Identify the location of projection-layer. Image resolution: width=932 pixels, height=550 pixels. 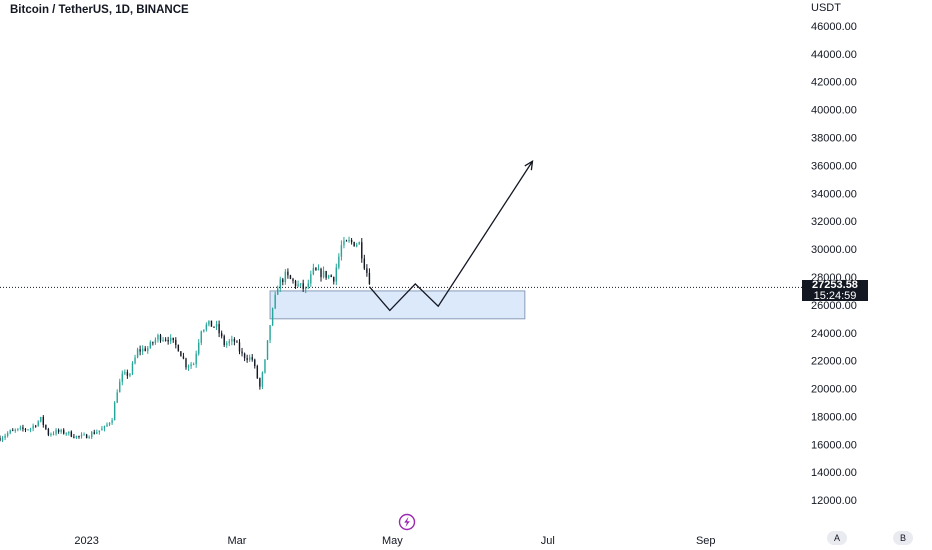
(451, 235).